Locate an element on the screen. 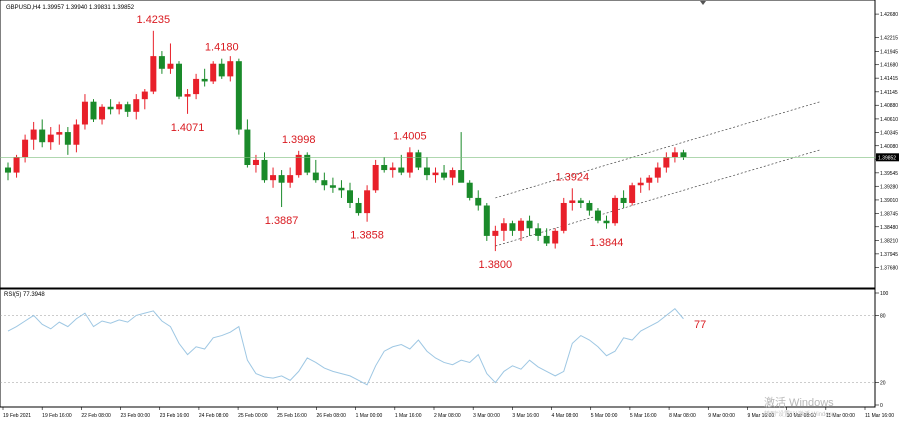 This screenshot has height=426, width=900. scroll-marker-icon is located at coordinates (703, 3).